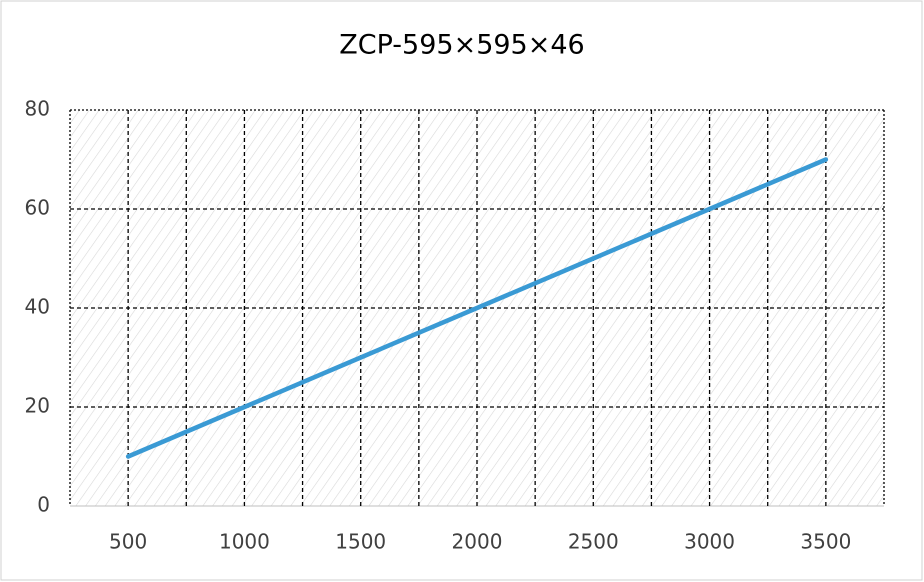  I want to click on x-tick-label: 500, so click(128, 542).